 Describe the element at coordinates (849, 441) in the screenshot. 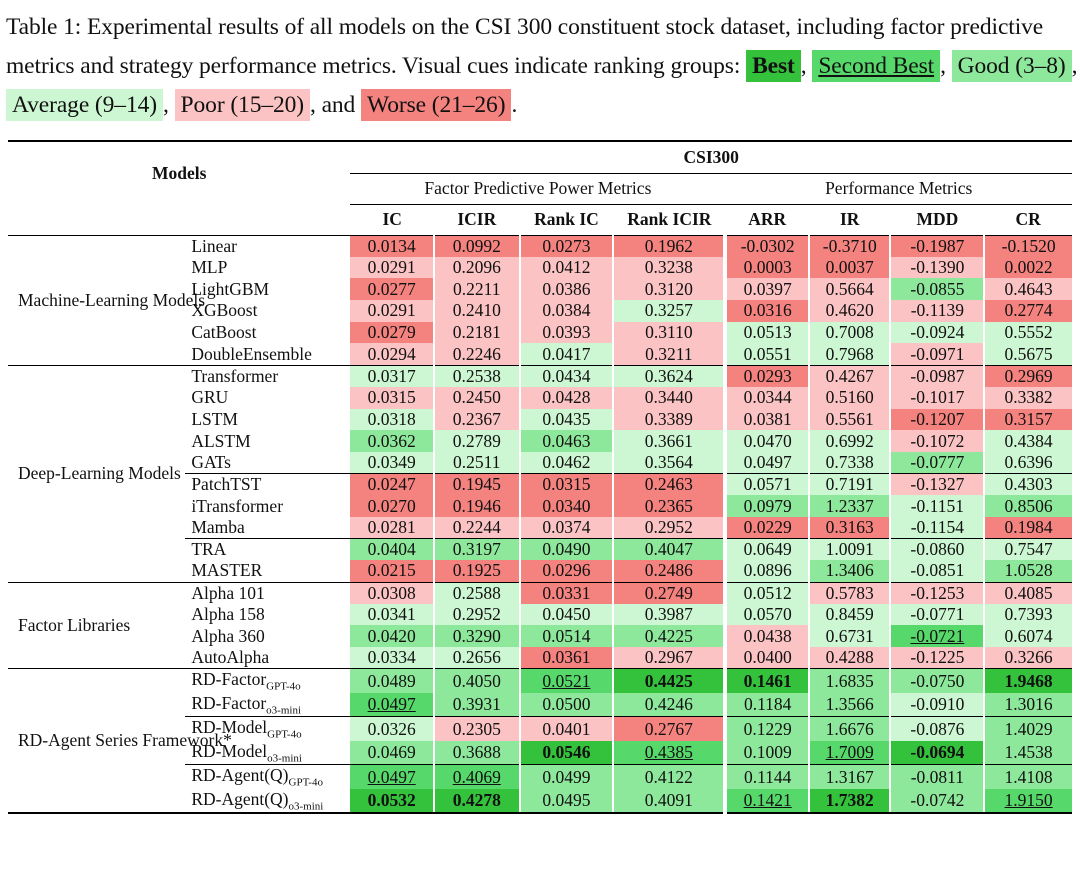

I see `metric-cell-ir: 0.6992` at that location.